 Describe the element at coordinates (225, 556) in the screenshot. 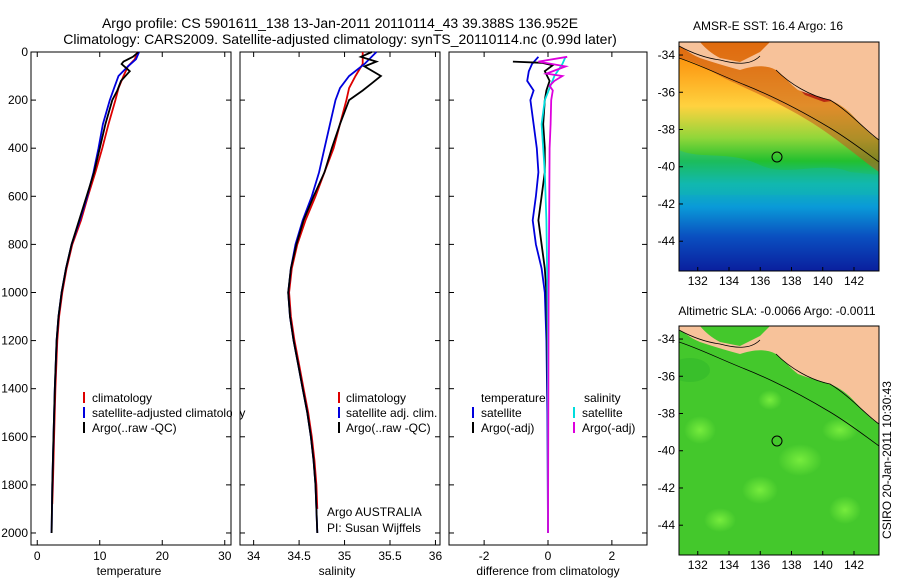

I see `x-tick-label: 30` at that location.